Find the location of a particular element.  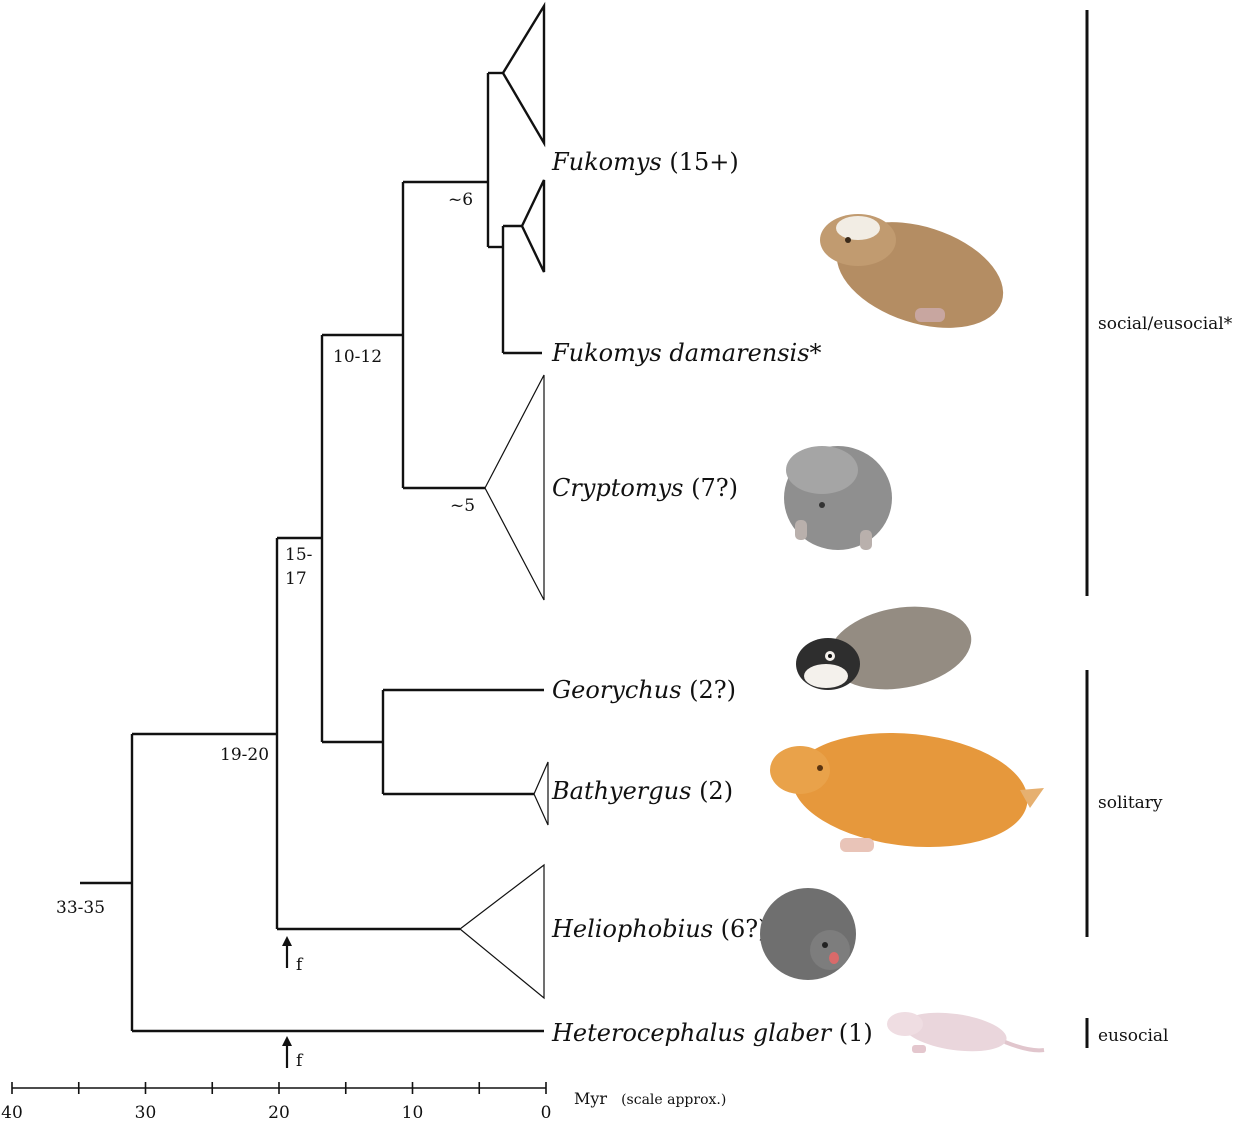

axis-unit: Myr (scale approx.) is located at coordinates (650, 1098).